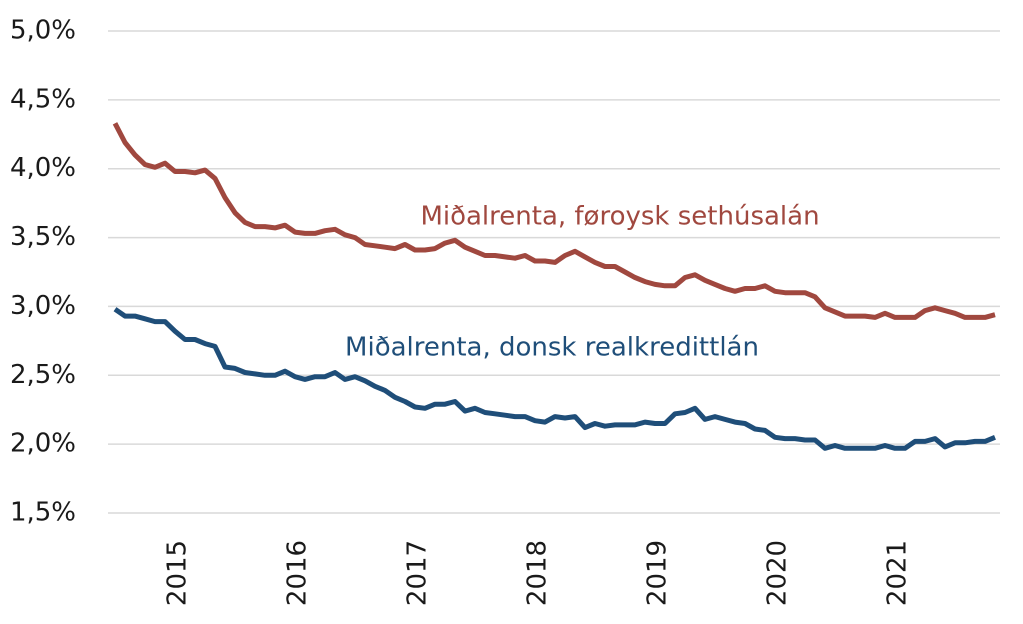 The image size is (1023, 624). I want to click on x-tick-label: 2021, so click(898, 573).